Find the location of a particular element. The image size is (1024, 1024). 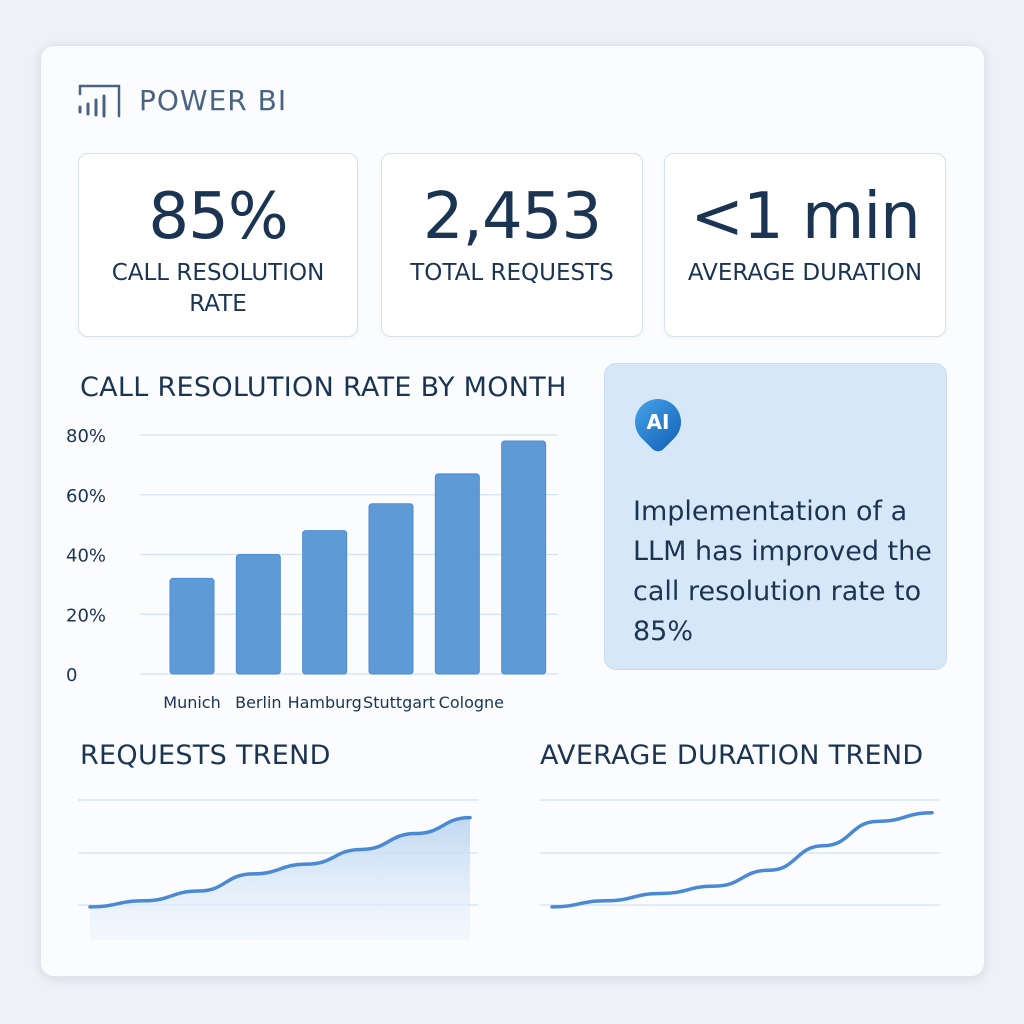

kpi-card-total-requests: 2,453 TOTAL REQUESTS is located at coordinates (512, 245).